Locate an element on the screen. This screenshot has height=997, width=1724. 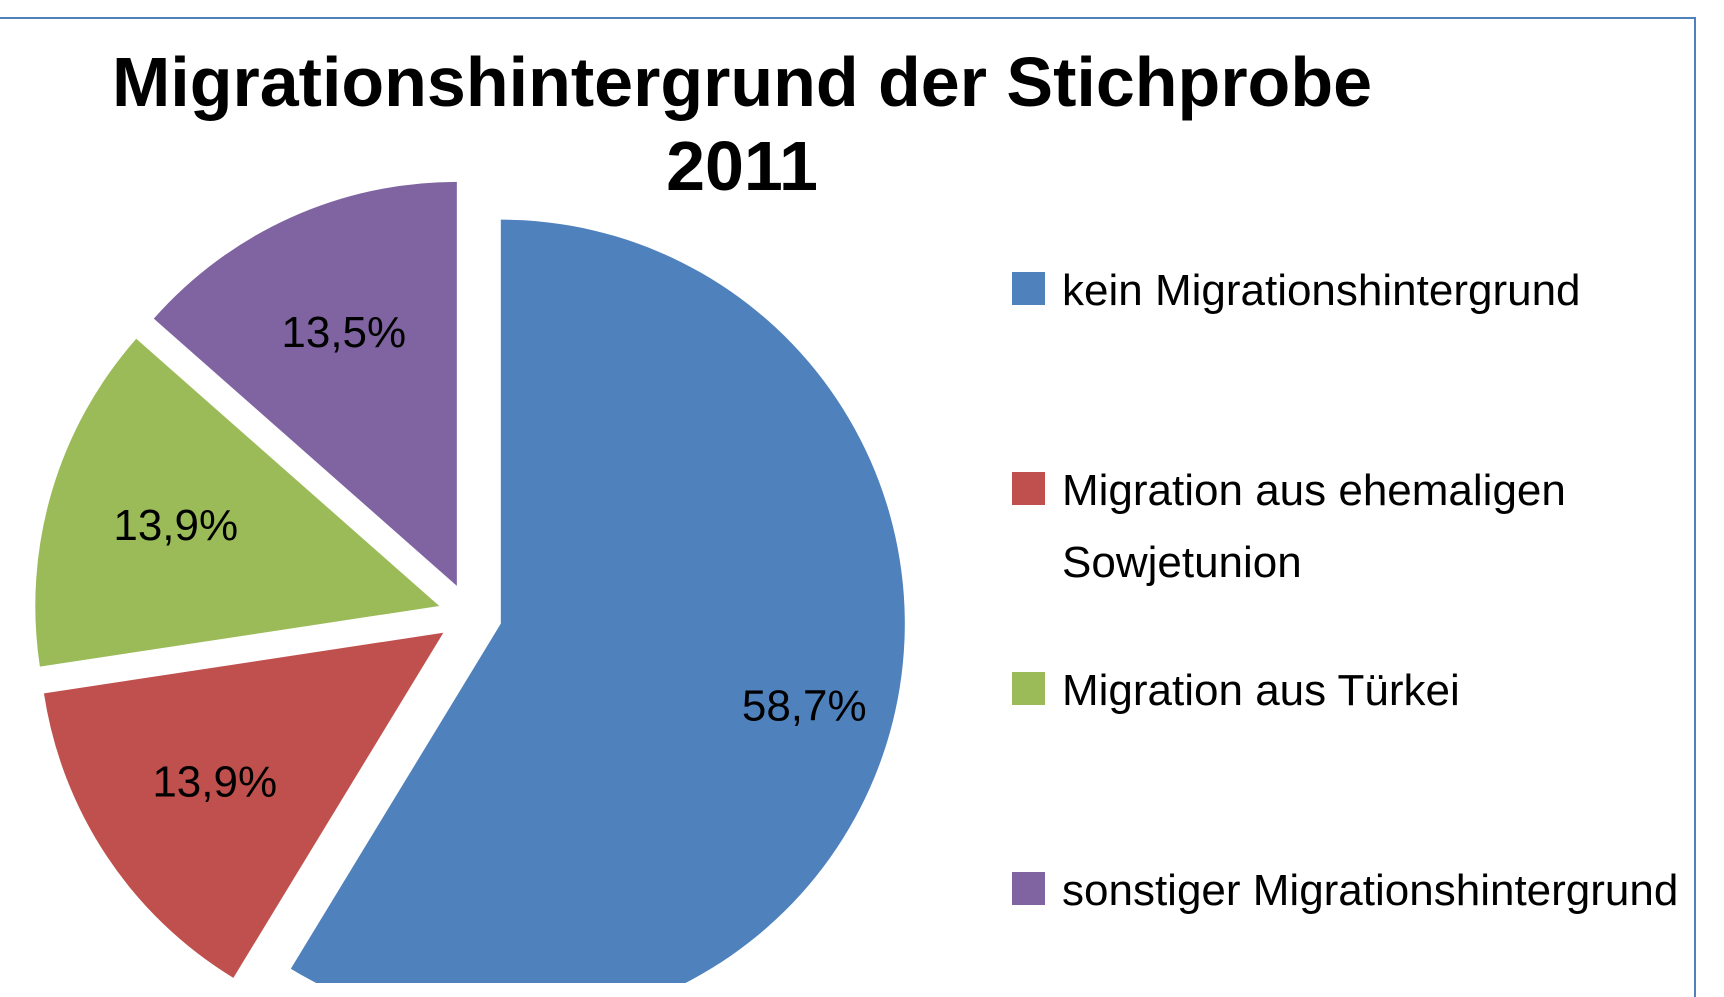
legend-label: kein Migrationshintergrund is located at coordinates (1321, 290).